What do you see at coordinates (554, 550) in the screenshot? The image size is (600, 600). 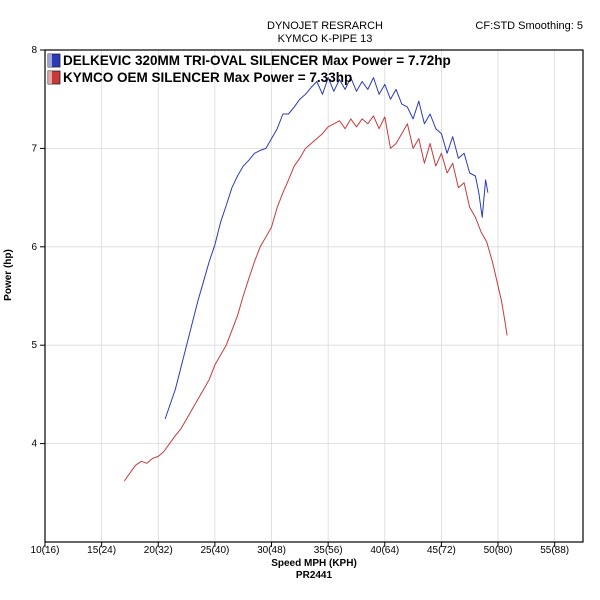 I see `x-tick-label: 55(88)` at bounding box center [554, 550].